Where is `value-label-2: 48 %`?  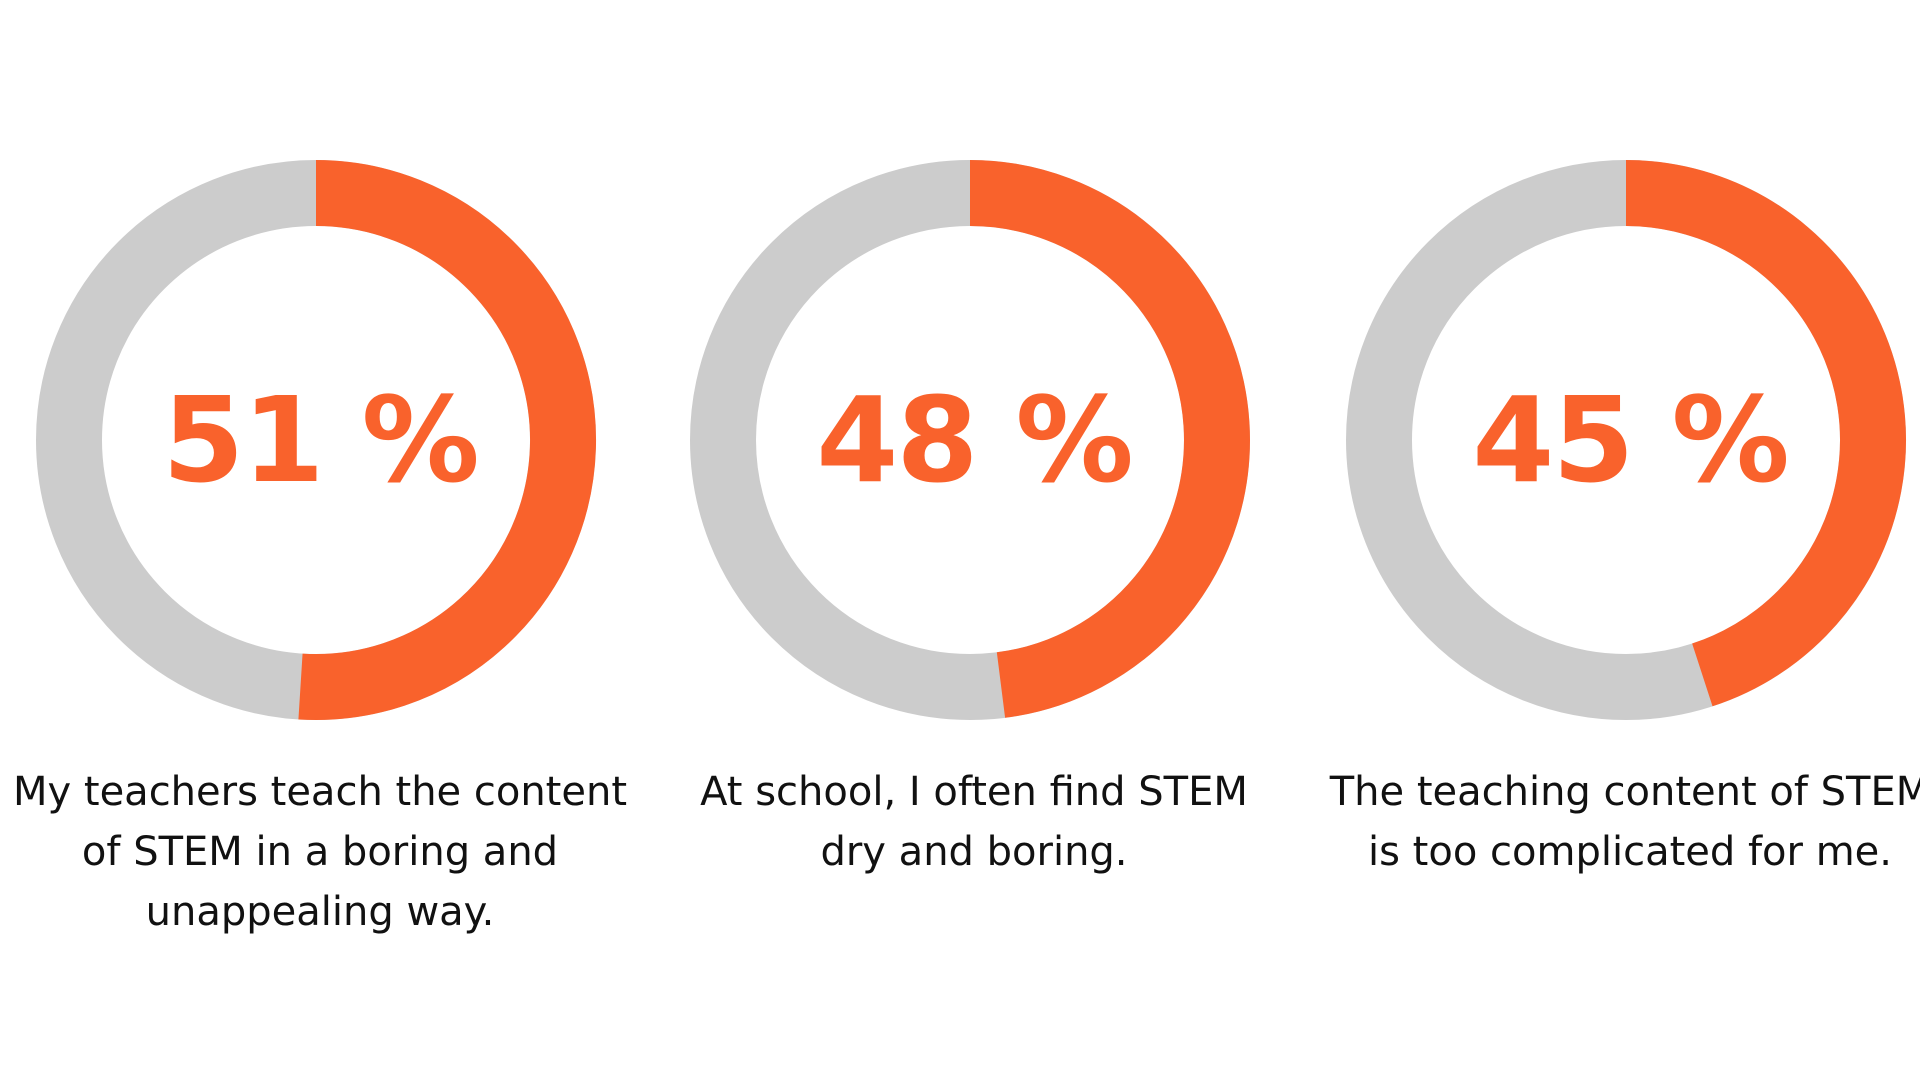
value-label-2: 48 % is located at coordinates (975, 440).